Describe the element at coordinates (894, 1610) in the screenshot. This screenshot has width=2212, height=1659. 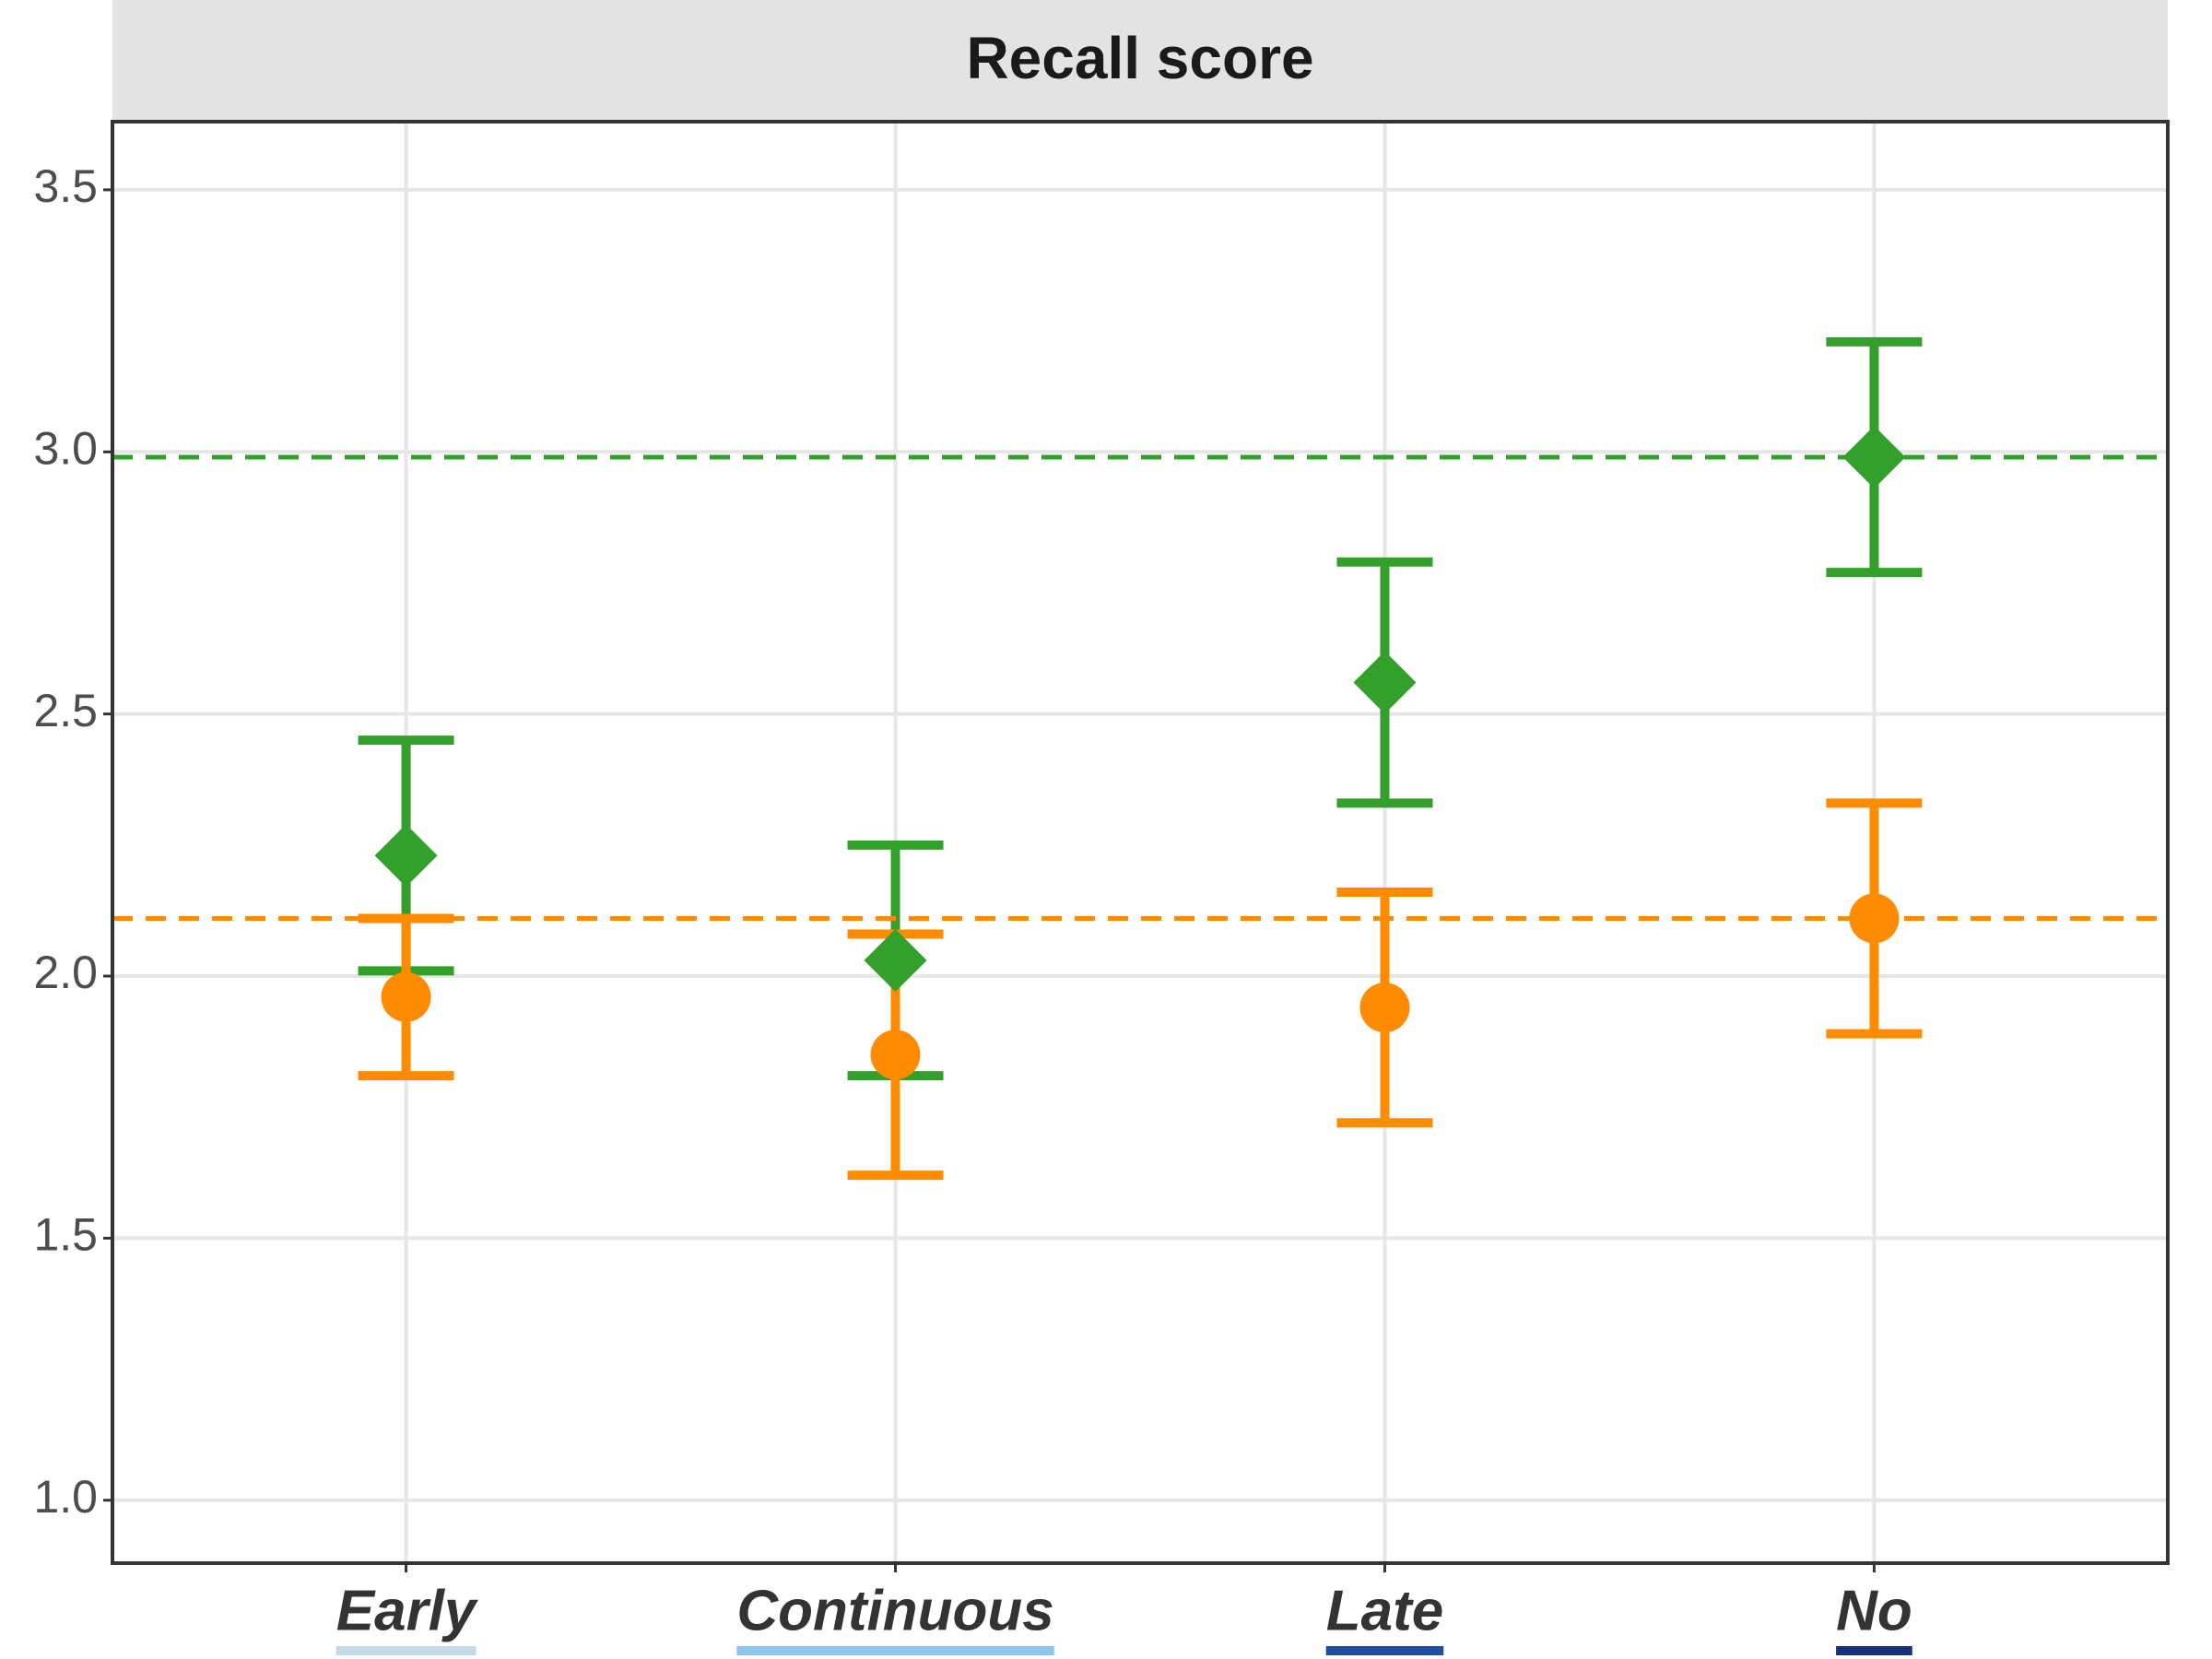
I see `x-tick-label: Continuous` at that location.